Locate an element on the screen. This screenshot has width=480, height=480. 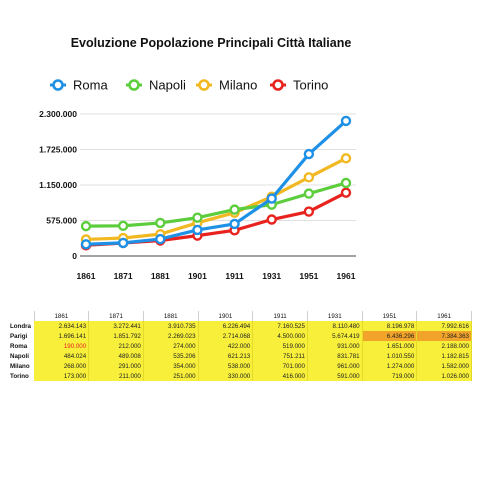
table-cell: 1.582.000 is located at coordinates (444, 366).